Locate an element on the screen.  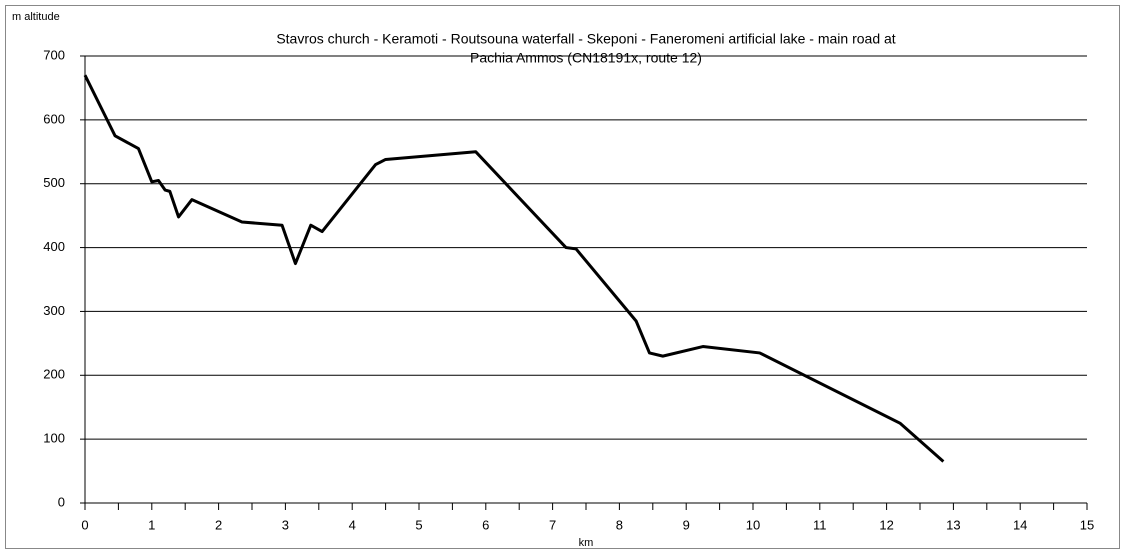
y-axis-label: m altitude is located at coordinates (36, 17).